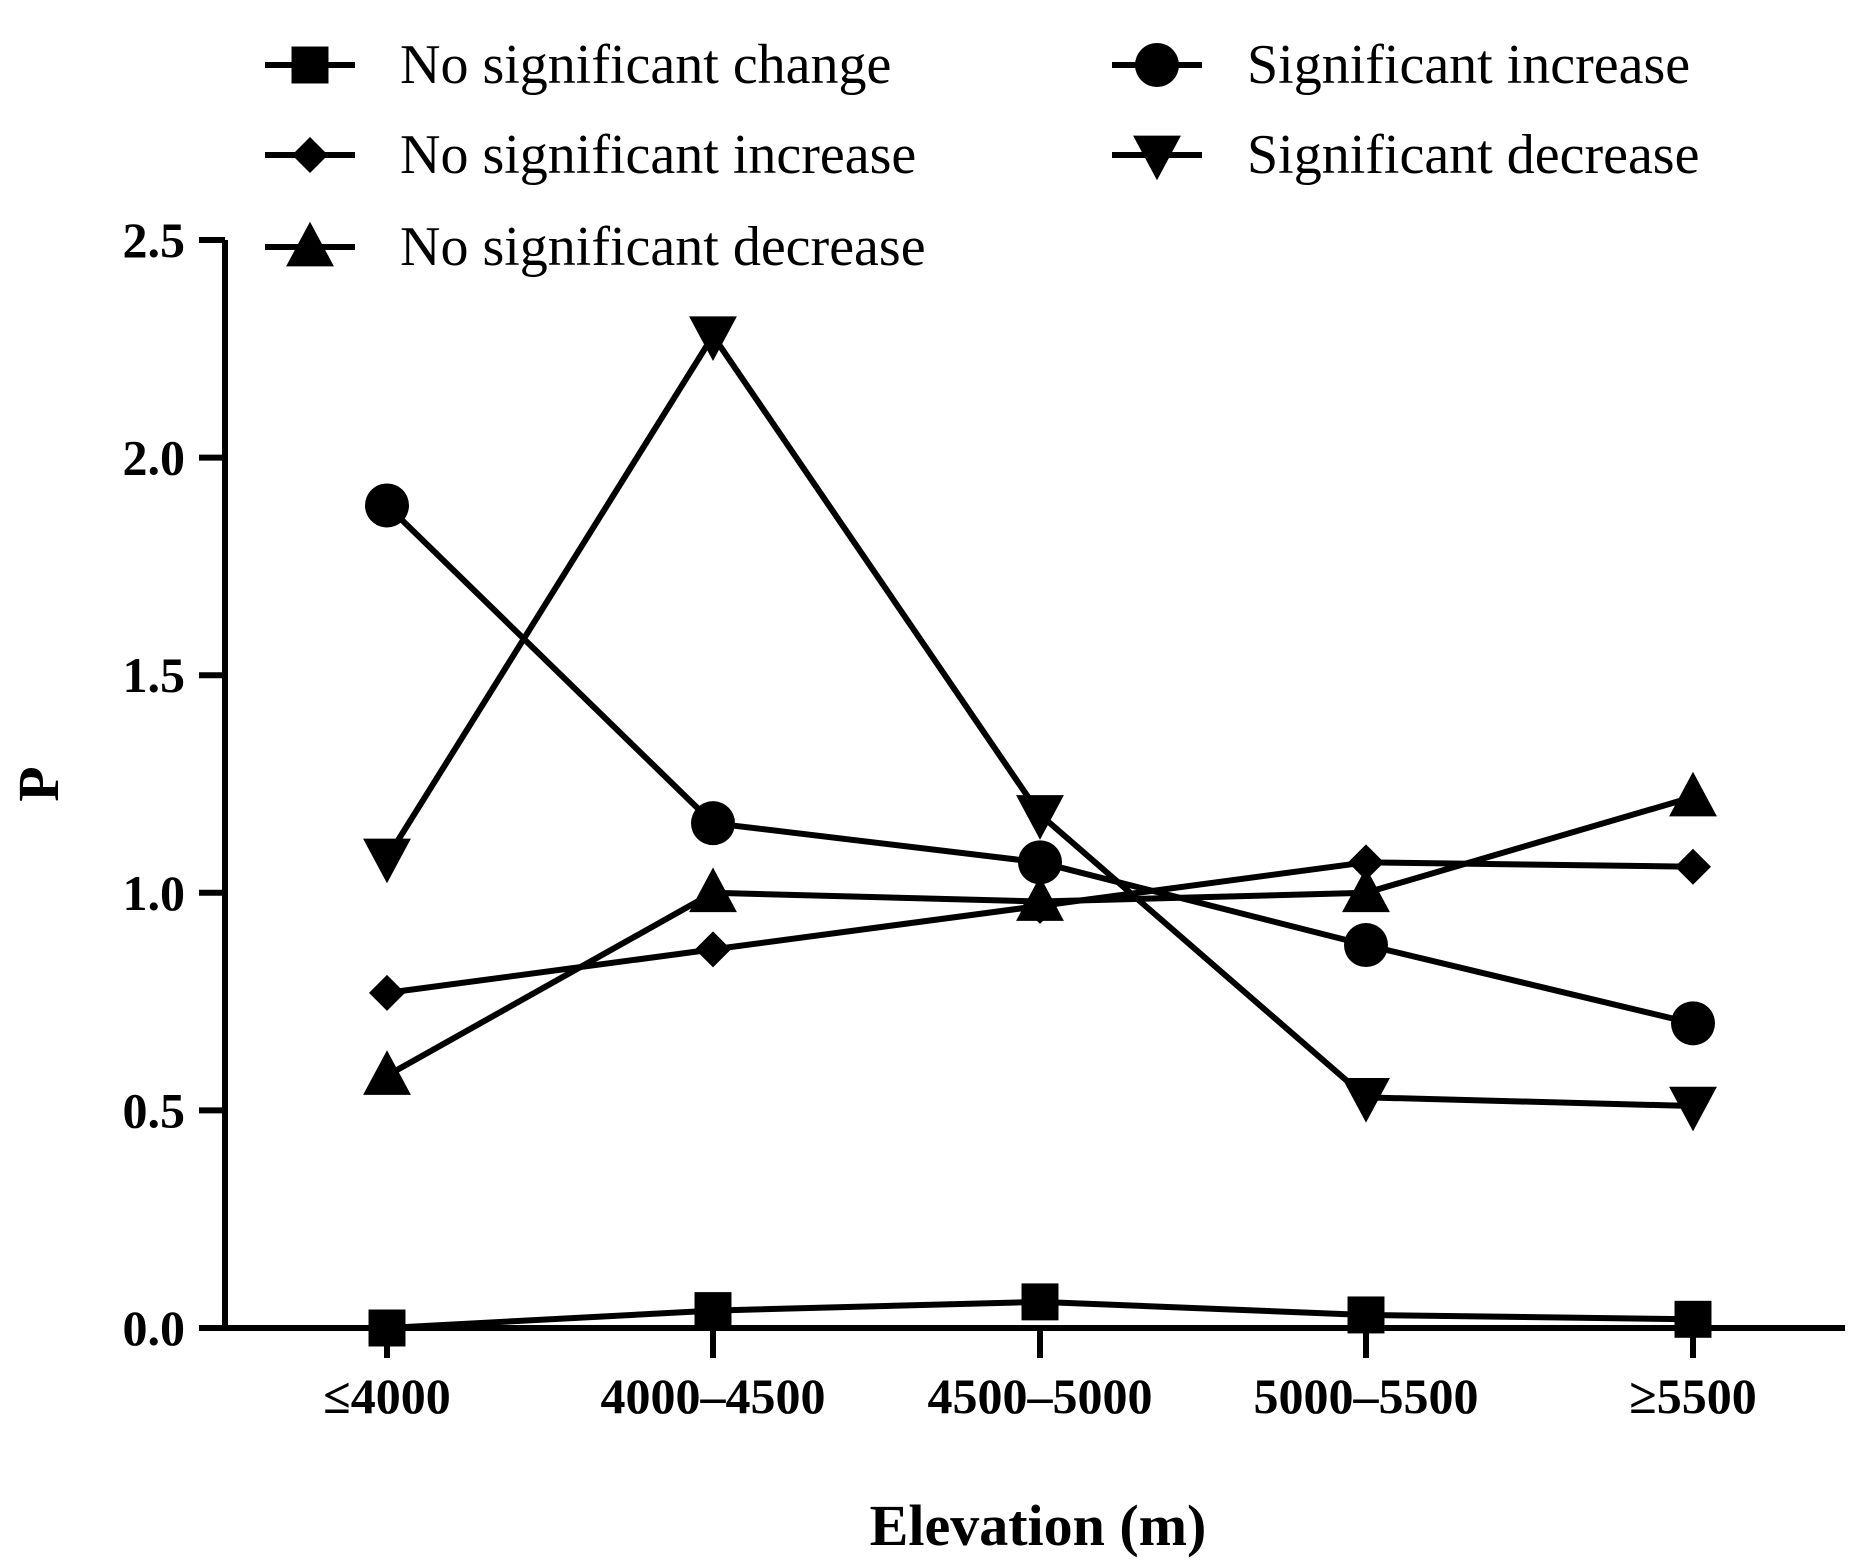 Image resolution: width=1871 pixels, height=1563 pixels. What do you see at coordinates (38, 783) in the screenshot?
I see `y-axis-title: P` at bounding box center [38, 783].